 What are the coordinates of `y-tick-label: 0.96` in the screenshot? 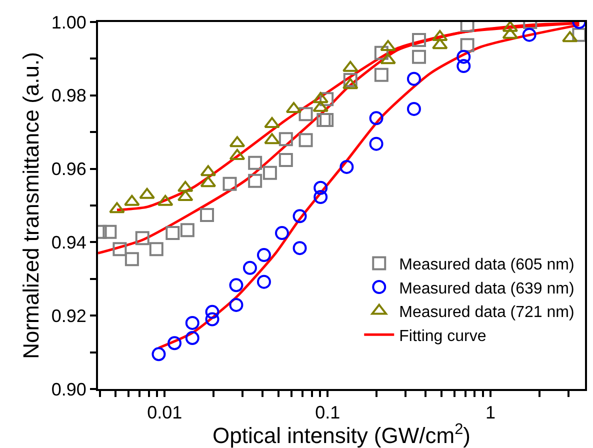 It's located at (68, 169).